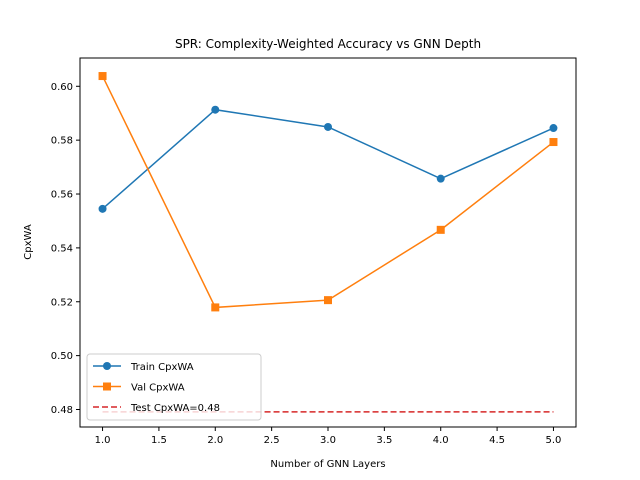 The image size is (640, 480). I want to click on x-tick-label: 1.0, so click(103, 440).